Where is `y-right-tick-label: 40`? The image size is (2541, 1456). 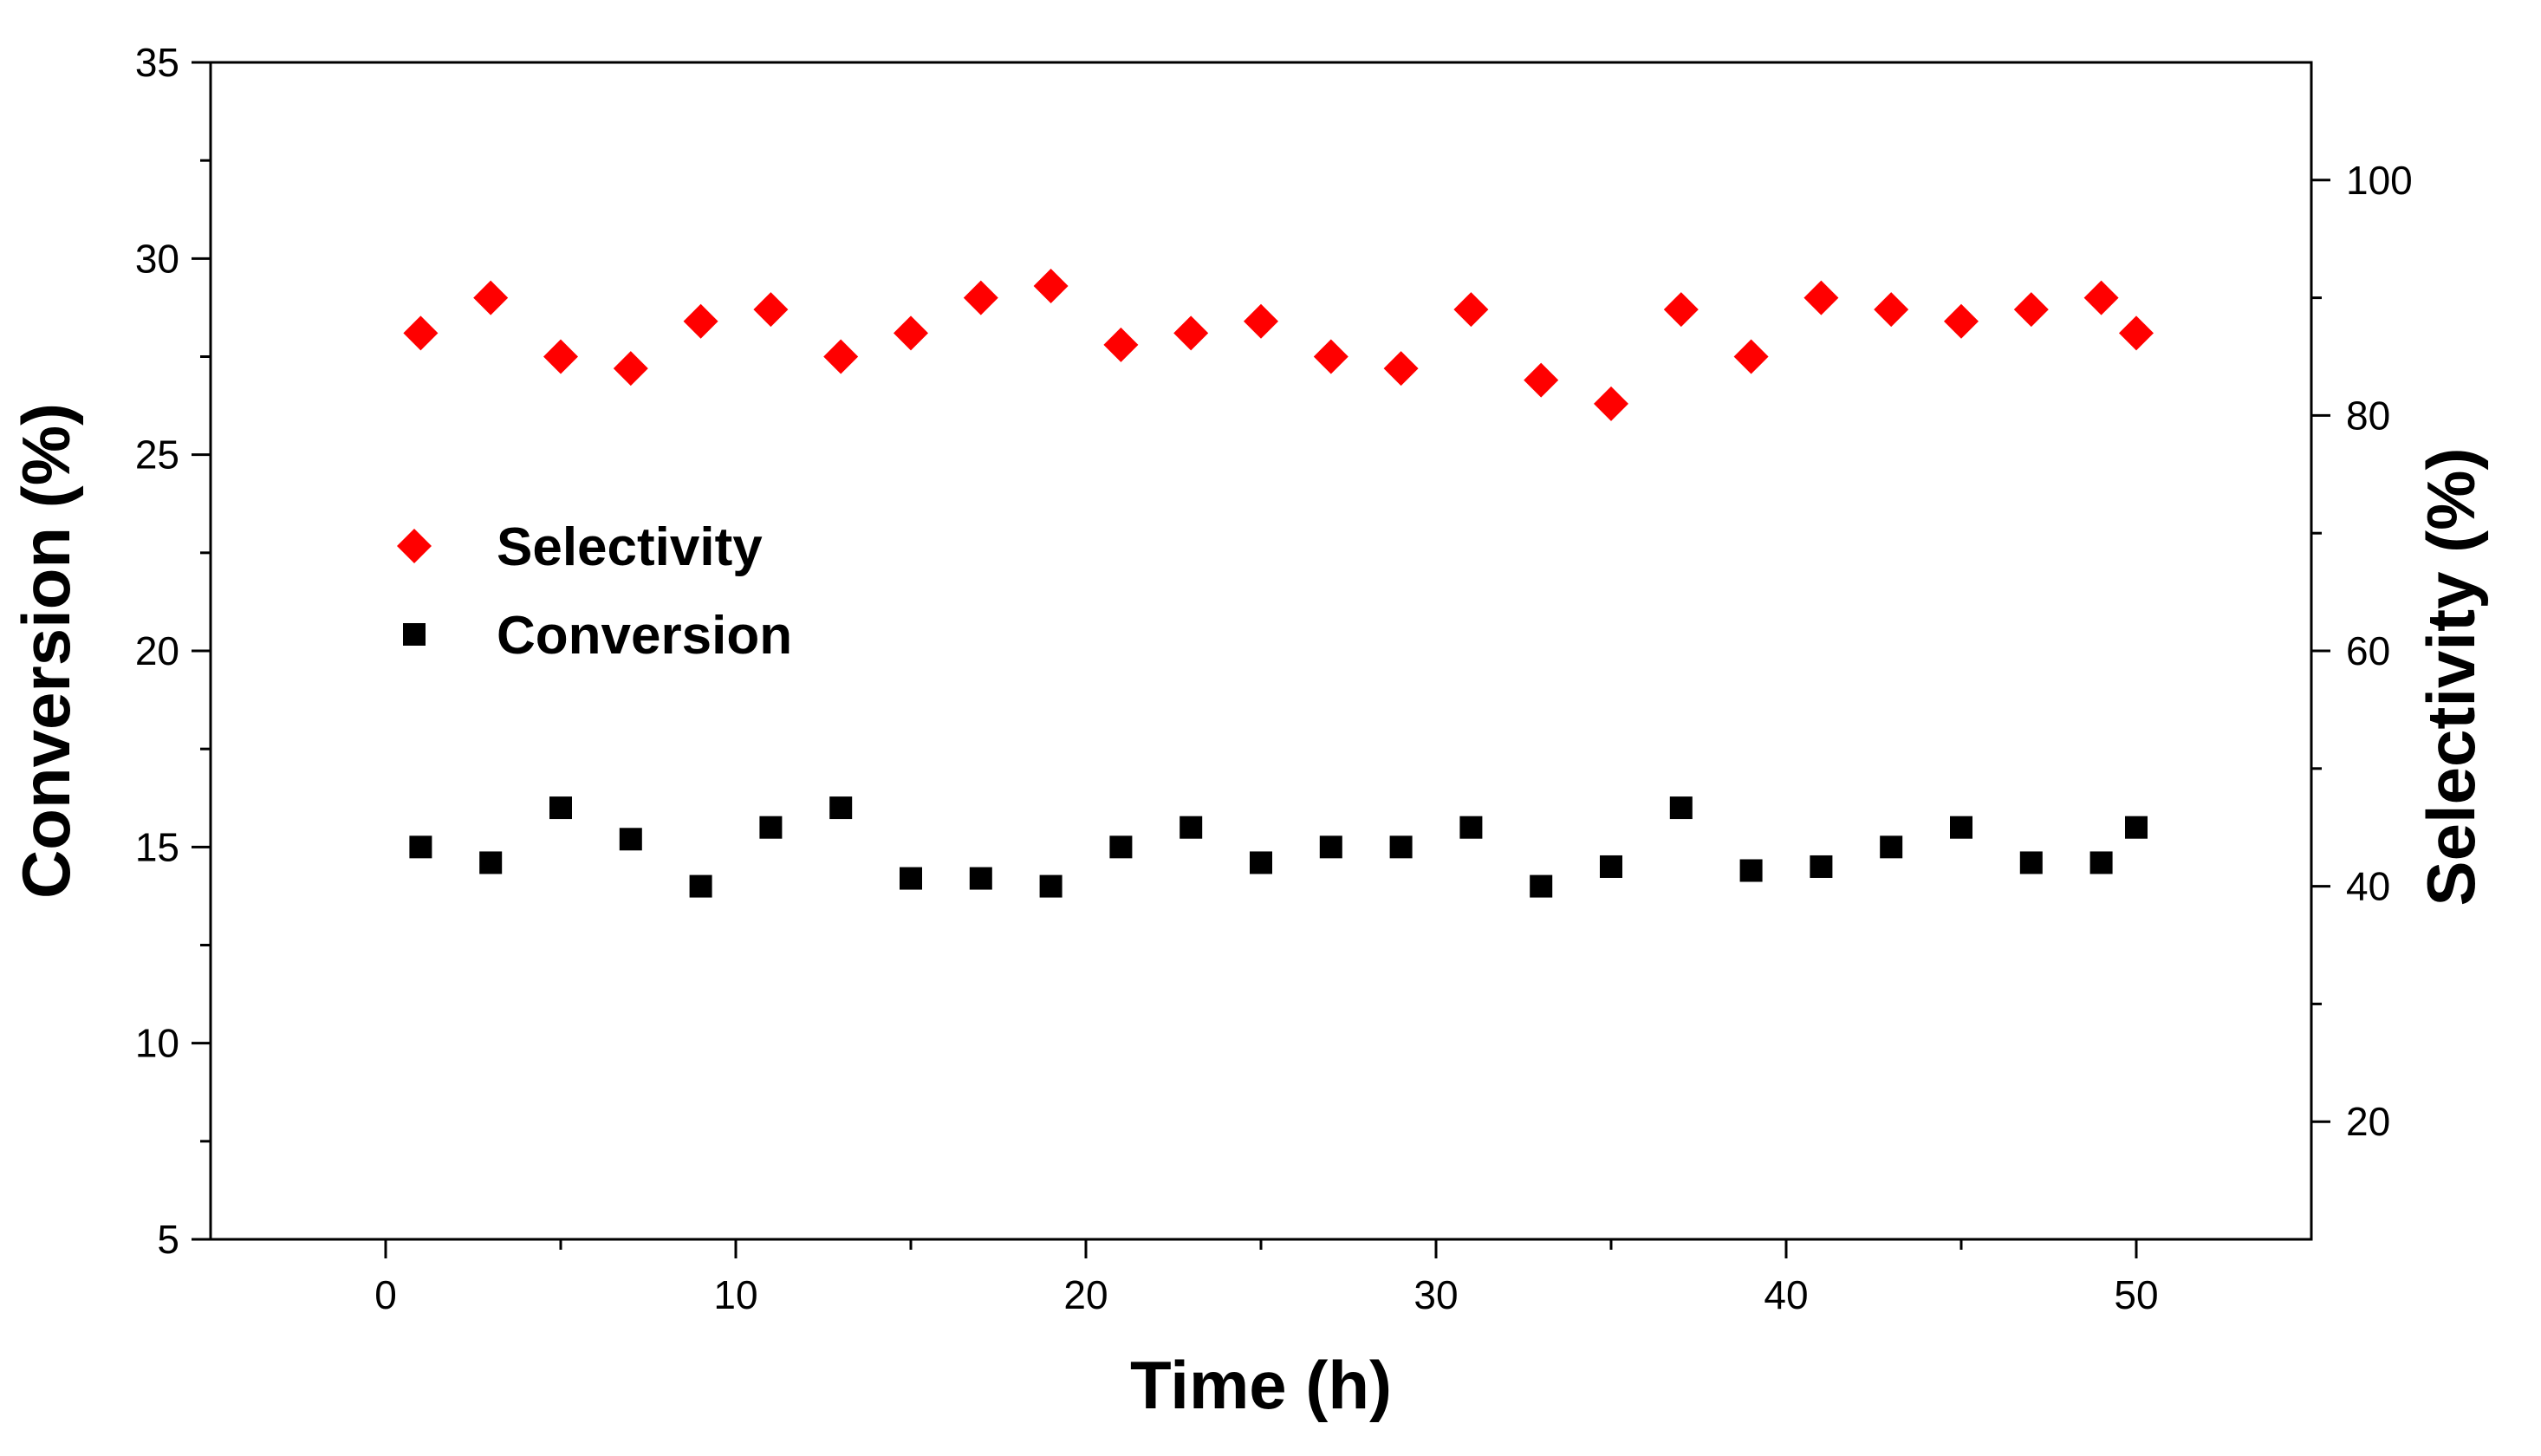
y-right-tick-label: 40 is located at coordinates (2368, 886).